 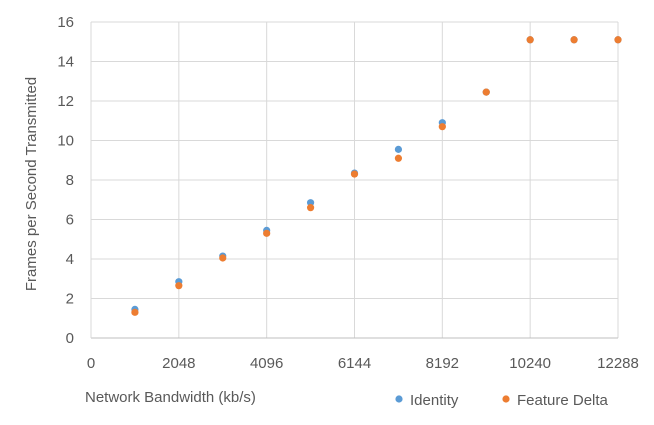 What do you see at coordinates (70, 338) in the screenshot?
I see `y-tick-label: 0` at bounding box center [70, 338].